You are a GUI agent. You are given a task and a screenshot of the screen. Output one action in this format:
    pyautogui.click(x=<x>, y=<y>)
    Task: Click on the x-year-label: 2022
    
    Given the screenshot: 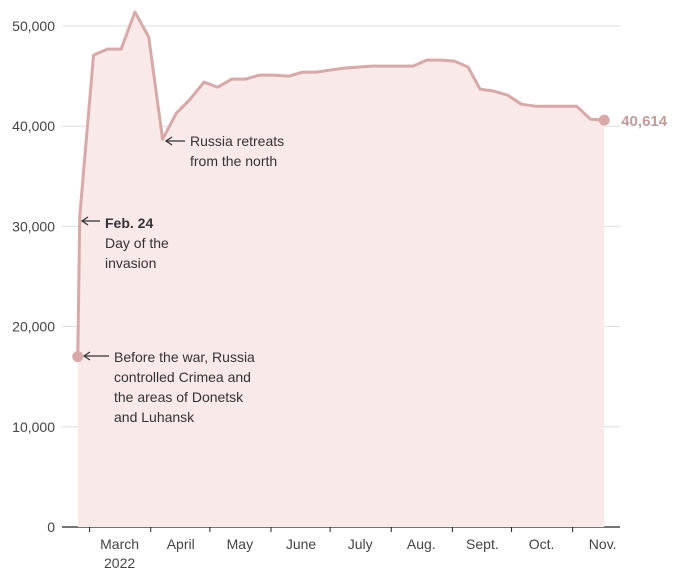 What is the action you would take?
    pyautogui.click(x=119, y=563)
    